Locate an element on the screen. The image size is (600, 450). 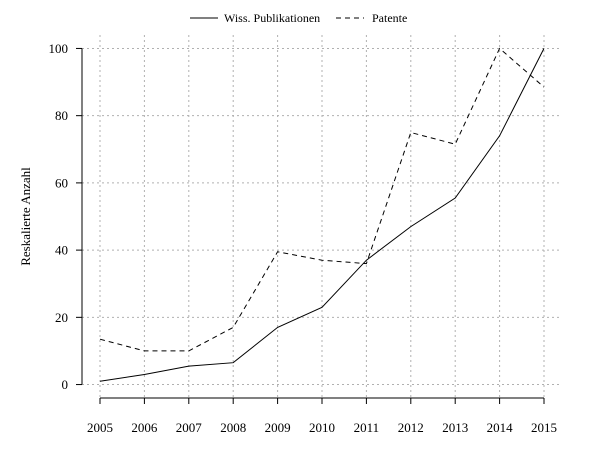
y-tick-label: 20 is located at coordinates (61, 317).